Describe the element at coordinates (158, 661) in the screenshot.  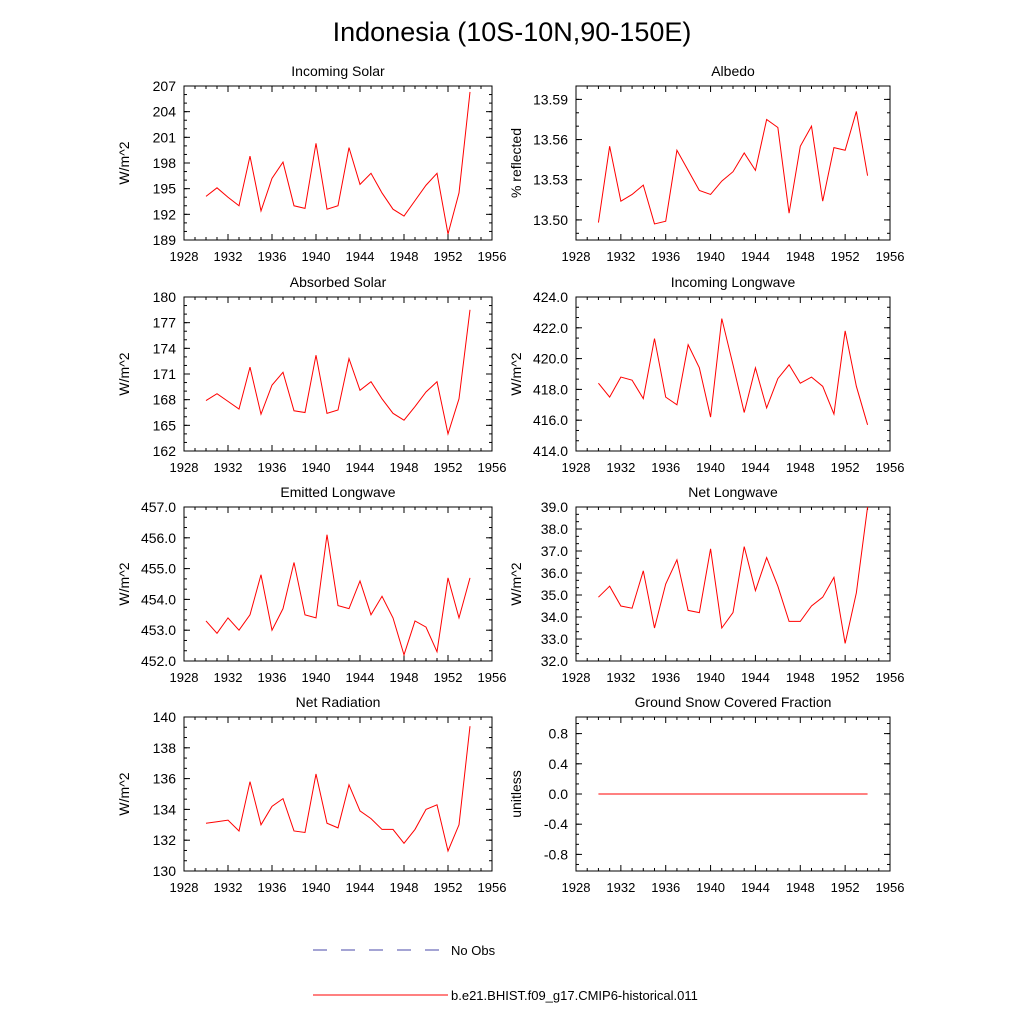
I see `y-tick-label: 452.0` at that location.